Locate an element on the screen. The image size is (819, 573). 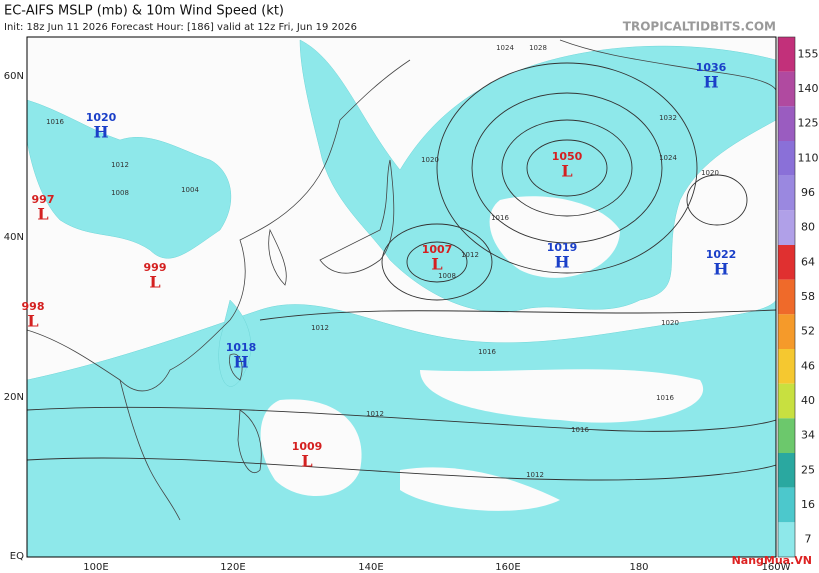
lat-label: 20N is located at coordinates (14, 397).